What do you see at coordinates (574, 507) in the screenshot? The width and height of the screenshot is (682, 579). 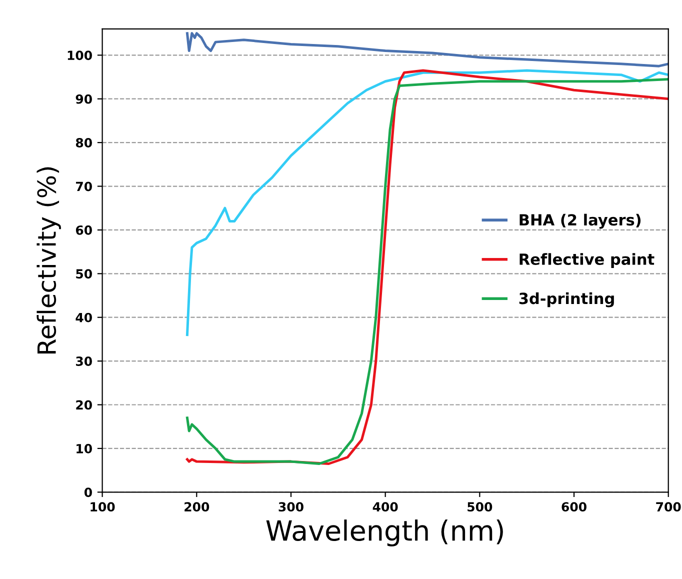 I see `x-tick-label: 600` at bounding box center [574, 507].